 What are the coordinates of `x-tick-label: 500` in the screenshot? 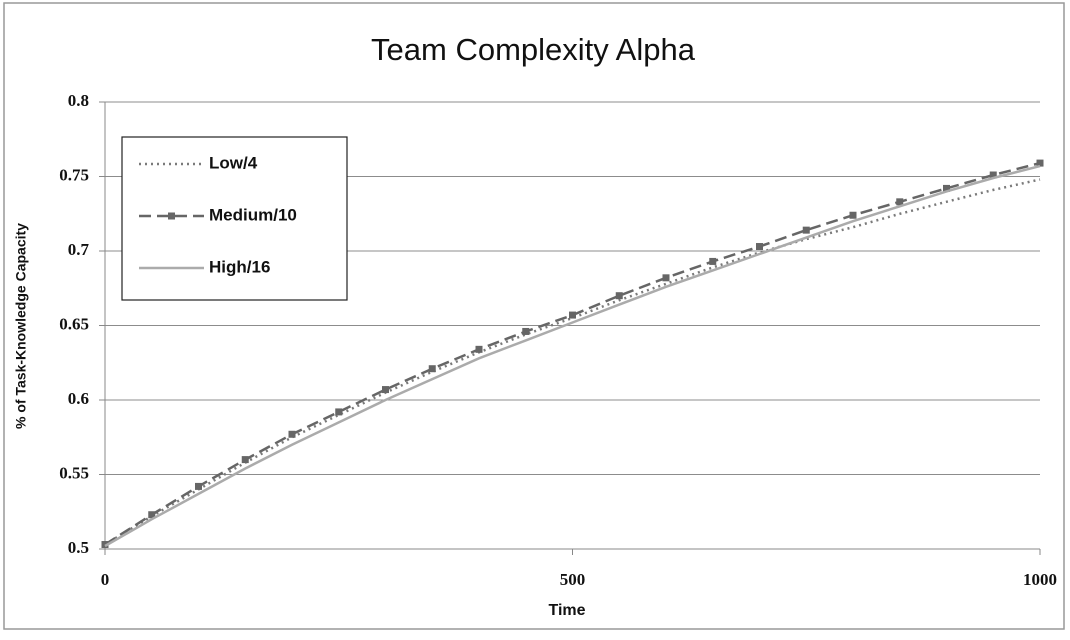 It's located at (573, 579).